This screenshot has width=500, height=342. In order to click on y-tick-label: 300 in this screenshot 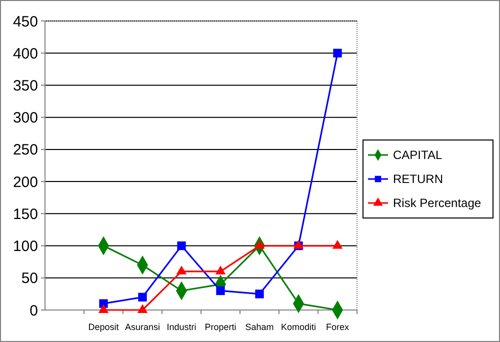, I will do `click(25, 118)`.